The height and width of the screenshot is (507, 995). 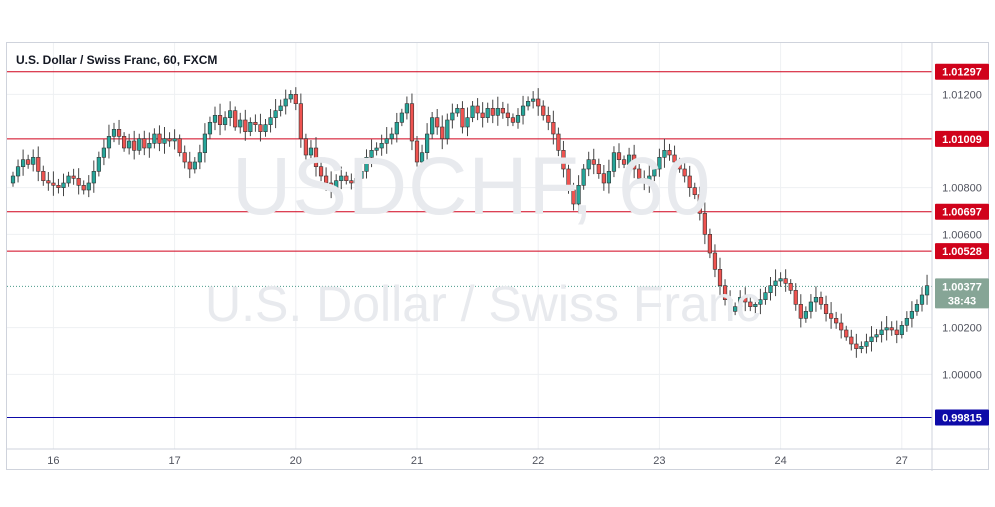 What do you see at coordinates (53, 461) in the screenshot?
I see `x-tick-label: 16` at bounding box center [53, 461].